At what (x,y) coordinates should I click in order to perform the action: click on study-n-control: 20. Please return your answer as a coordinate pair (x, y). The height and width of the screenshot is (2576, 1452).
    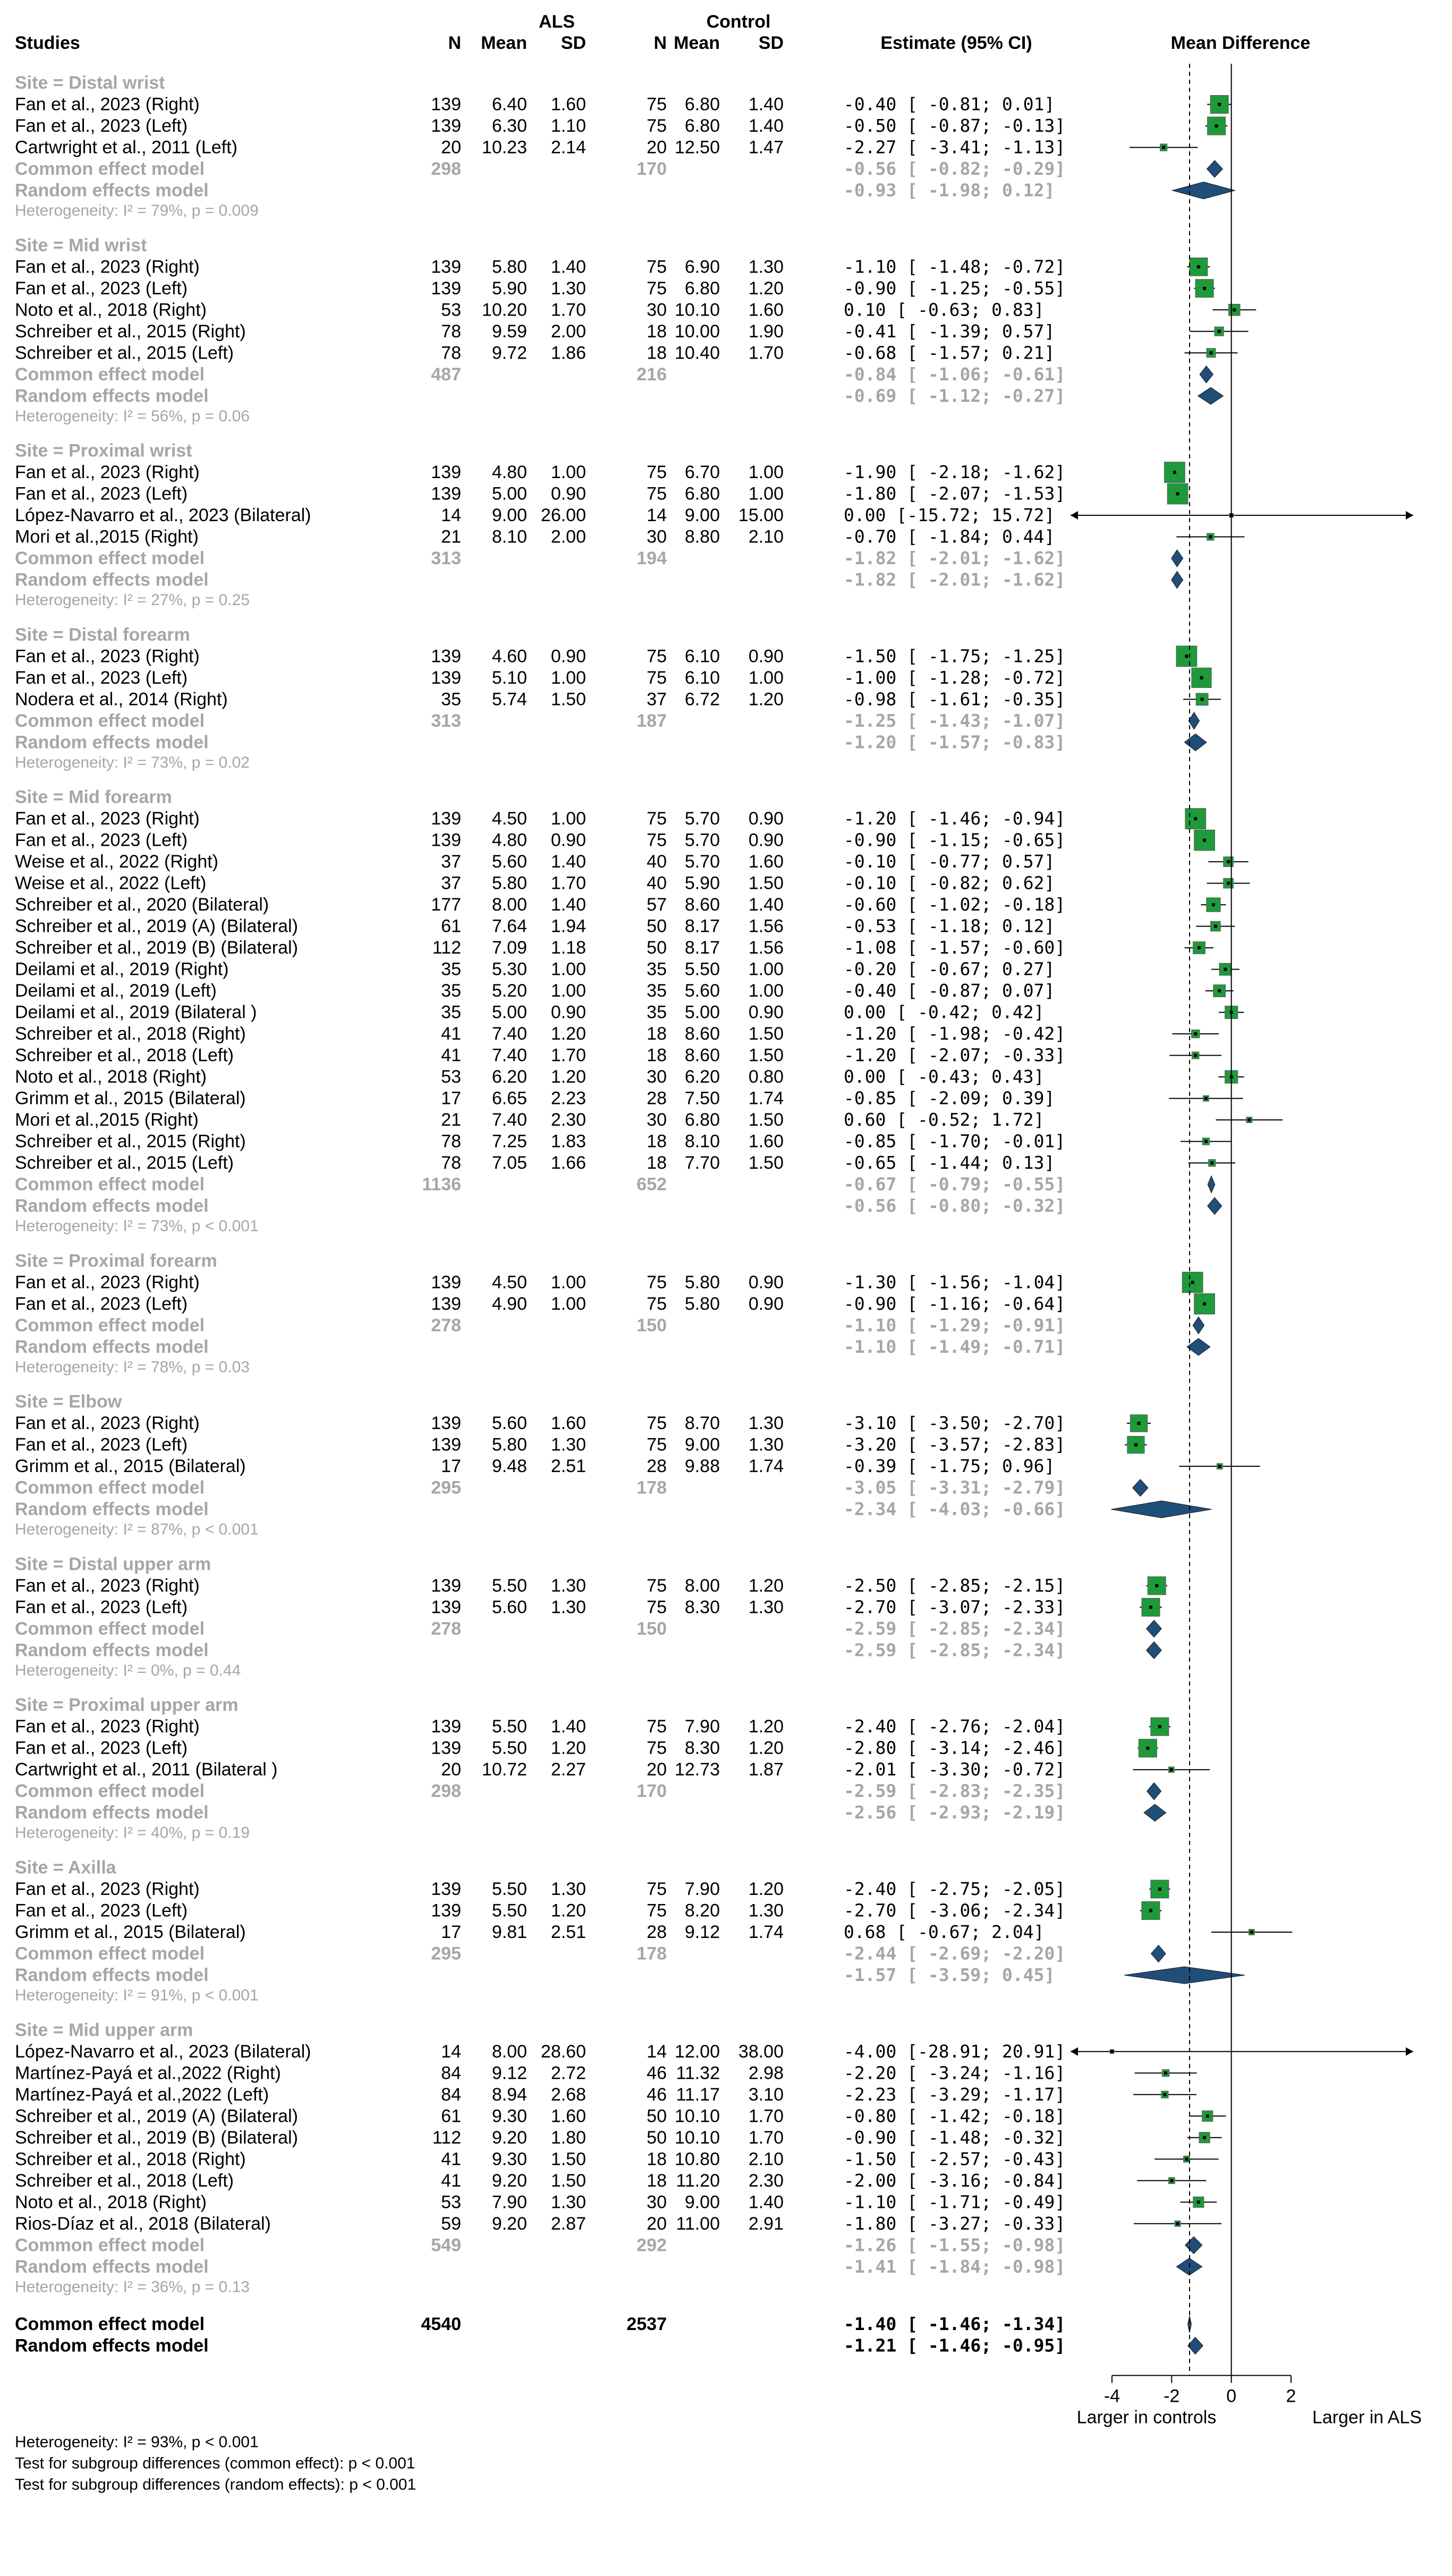
    Looking at the image, I should click on (657, 148).